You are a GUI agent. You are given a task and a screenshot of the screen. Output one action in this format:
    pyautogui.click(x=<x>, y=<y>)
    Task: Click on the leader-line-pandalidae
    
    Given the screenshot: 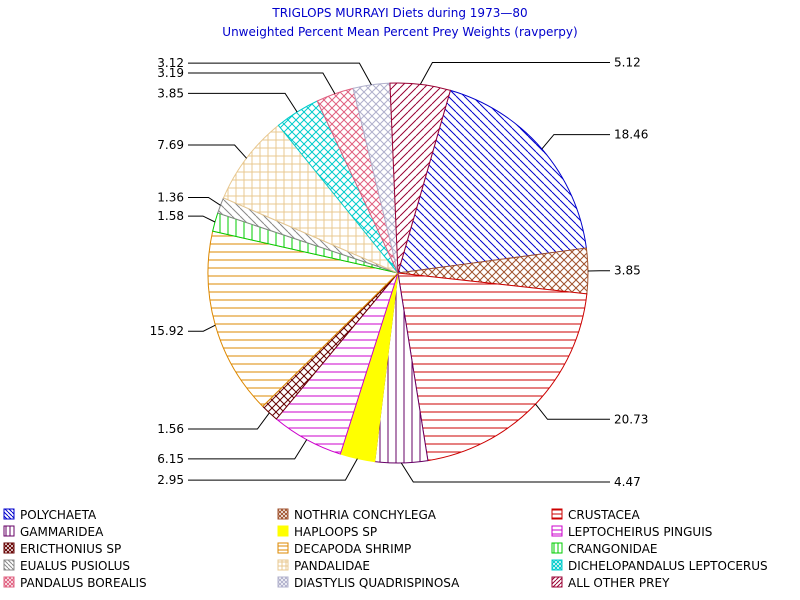 What is the action you would take?
    pyautogui.click(x=217, y=151)
    